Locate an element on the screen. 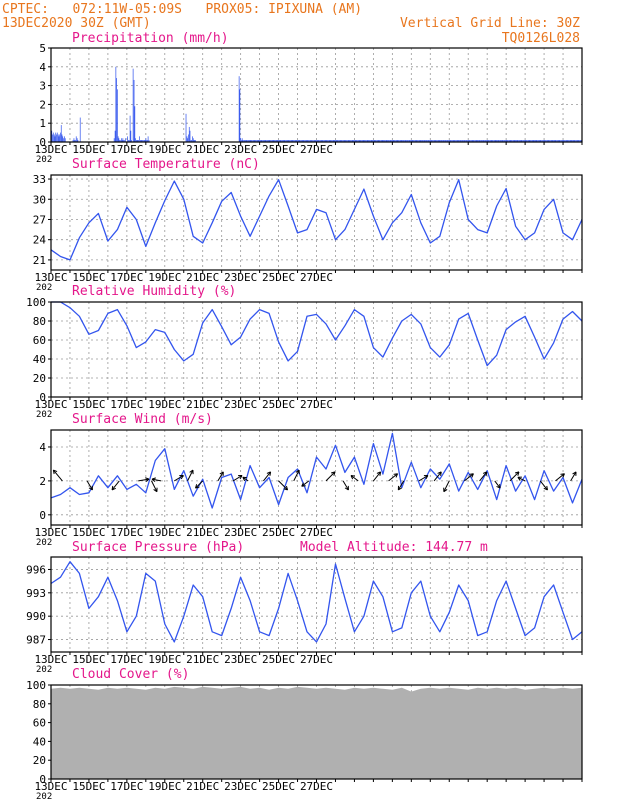 The height and width of the screenshot is (800, 618). press-ytick-label: 996 is located at coordinates (36, 569).